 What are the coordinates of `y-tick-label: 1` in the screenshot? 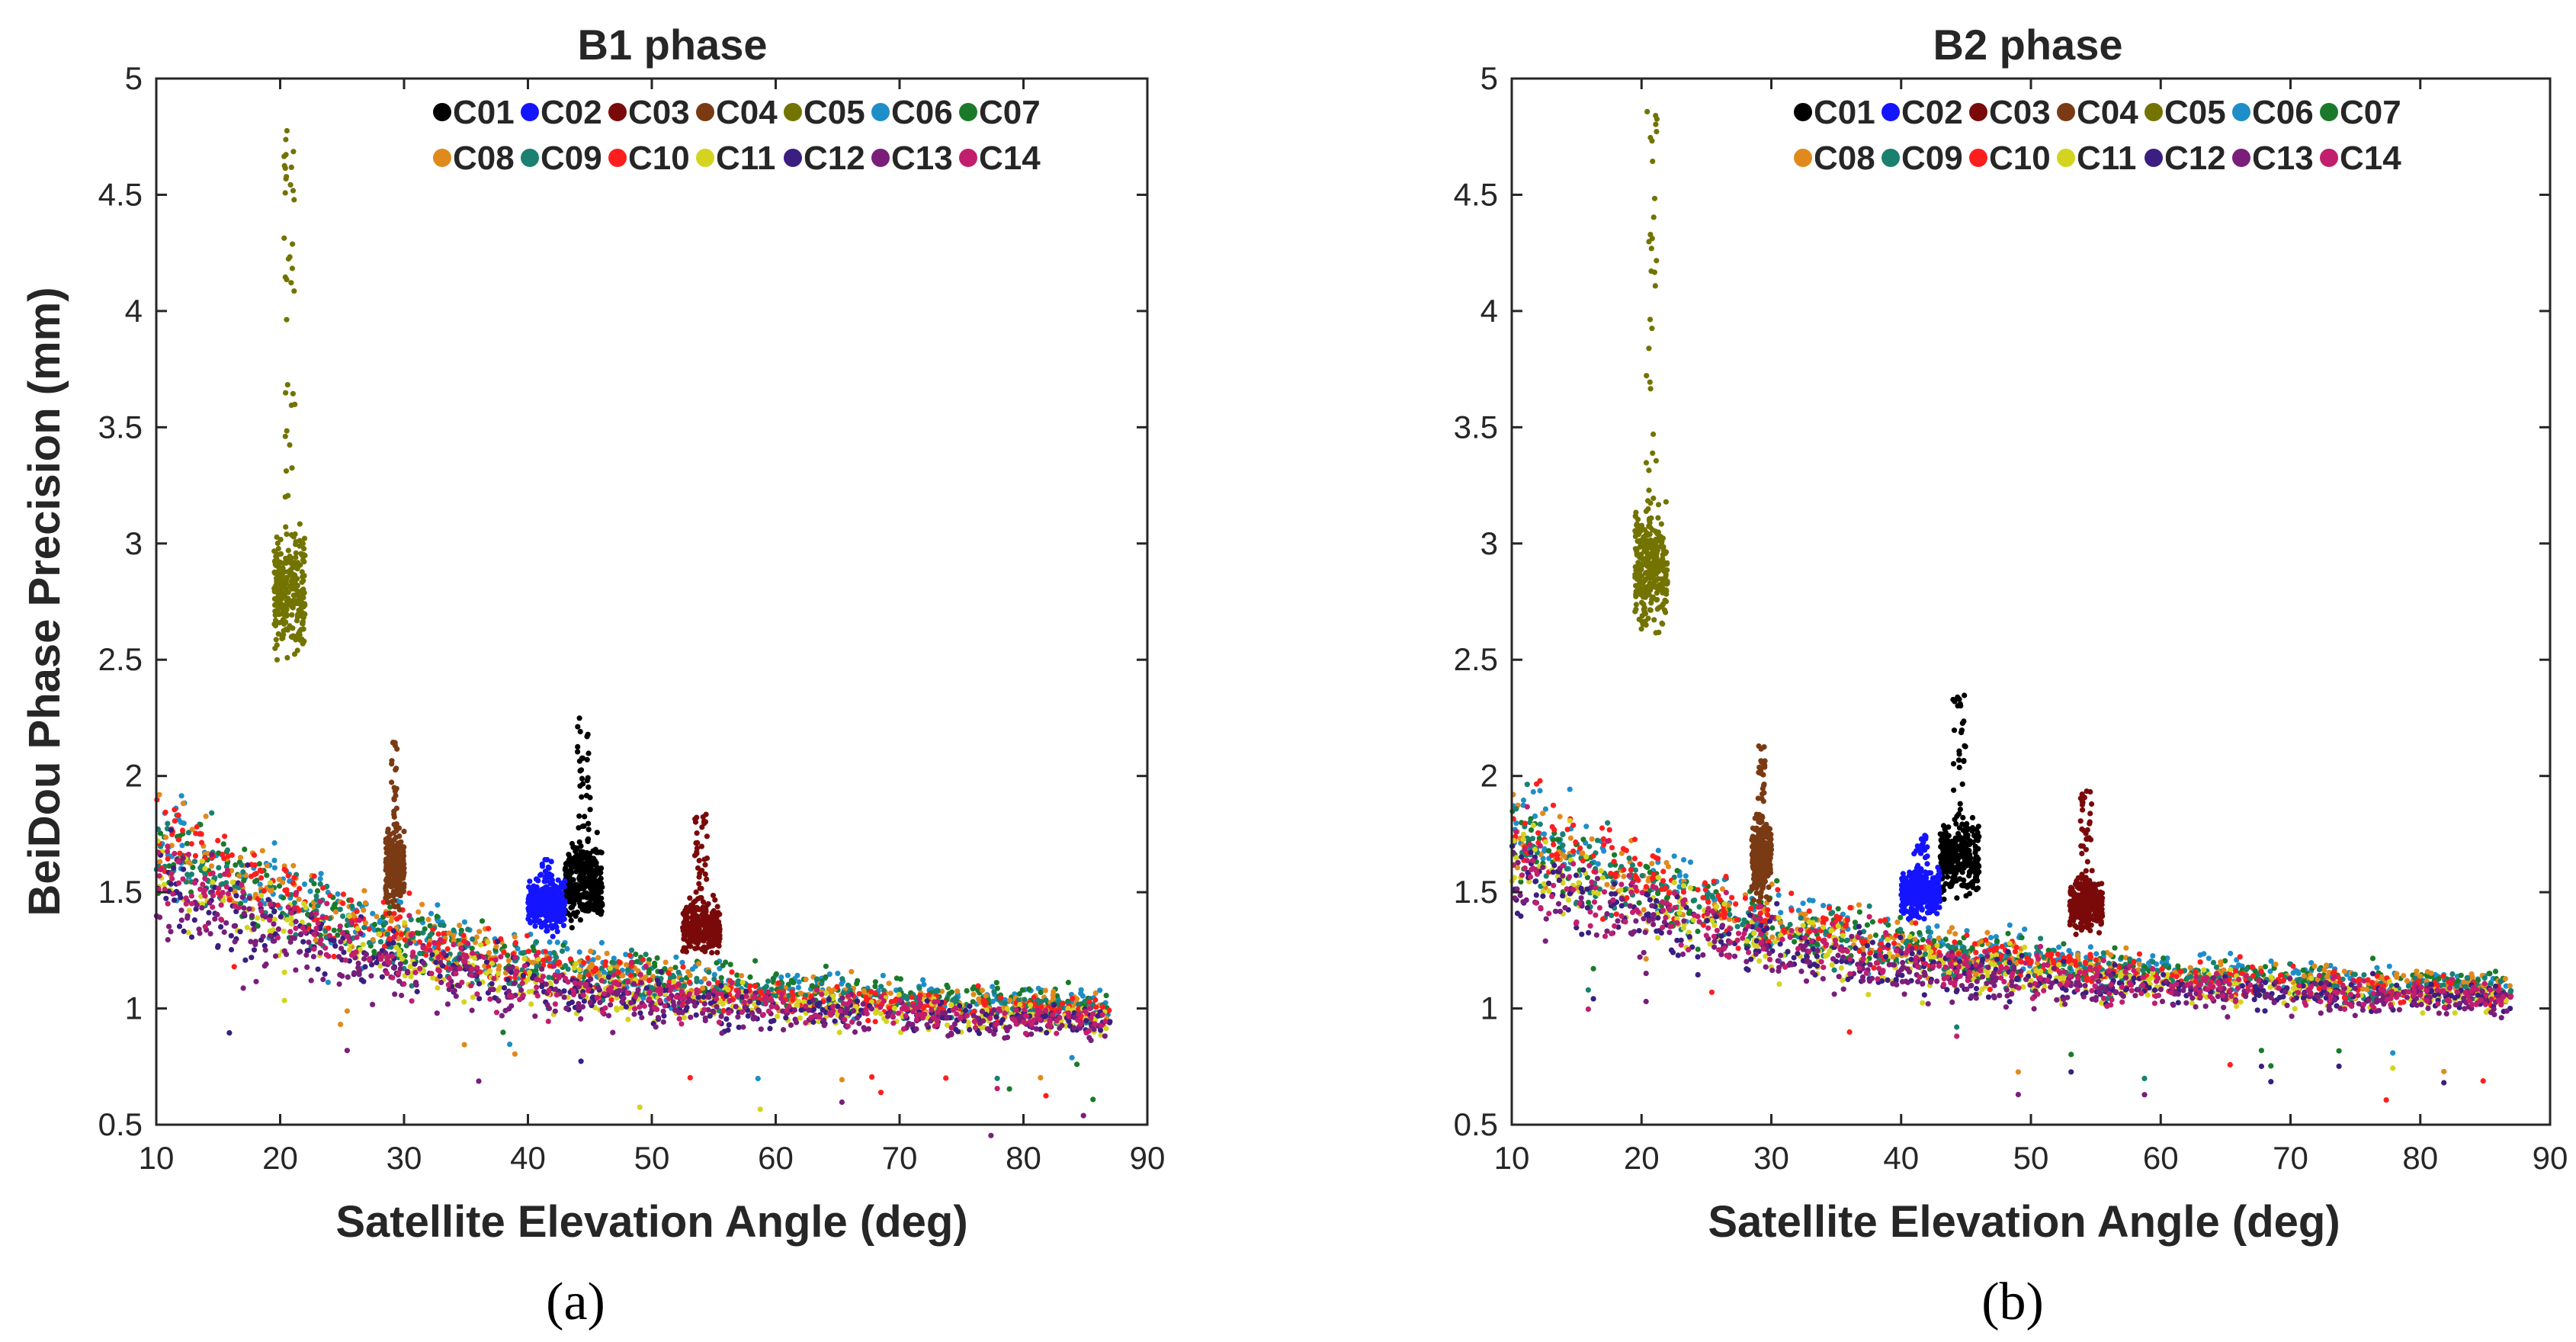 It's located at (134, 1008).